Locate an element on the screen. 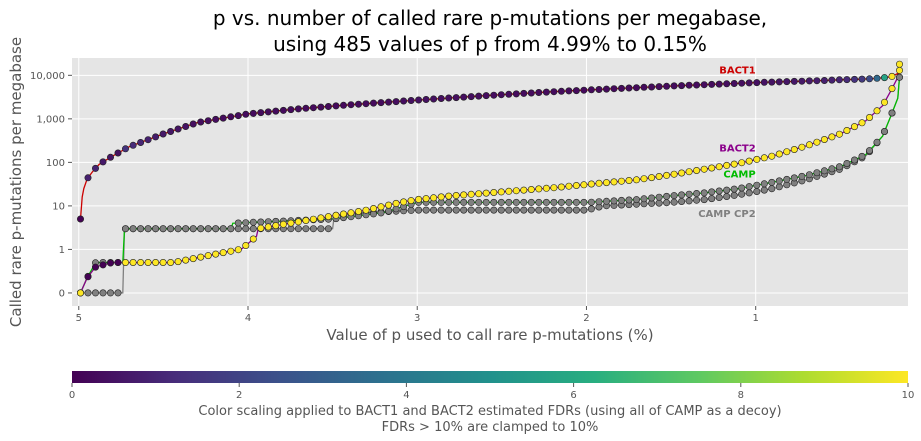 Image resolution: width=921 pixels, height=441 pixels. colorbar-tick-label: 10 is located at coordinates (908, 395).